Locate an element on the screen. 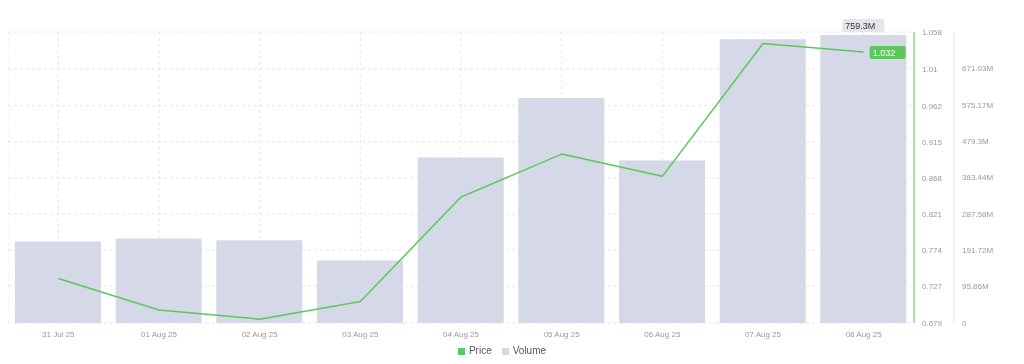 This screenshot has width=1024, height=364. data-label: 1.032 is located at coordinates (884, 52).